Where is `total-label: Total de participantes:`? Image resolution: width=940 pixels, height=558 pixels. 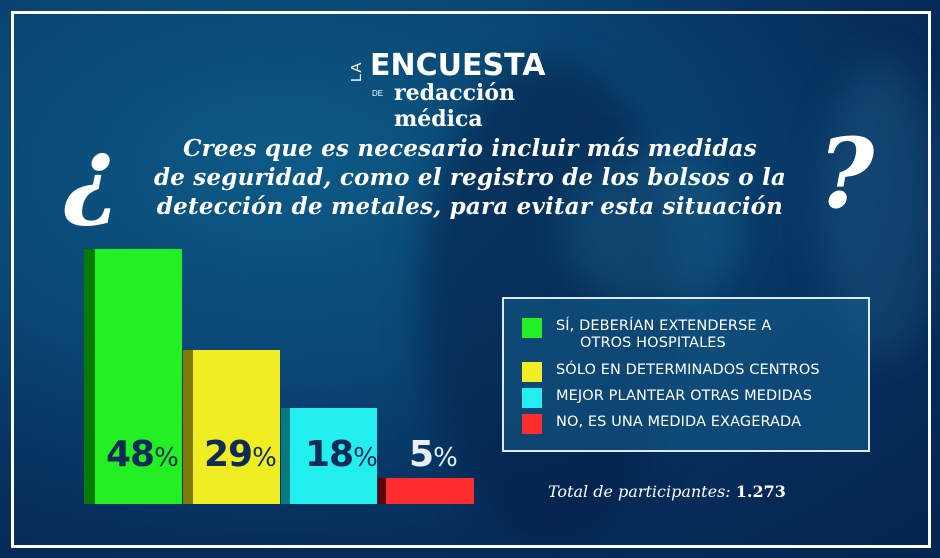
total-label: Total de participantes: is located at coordinates (639, 491).